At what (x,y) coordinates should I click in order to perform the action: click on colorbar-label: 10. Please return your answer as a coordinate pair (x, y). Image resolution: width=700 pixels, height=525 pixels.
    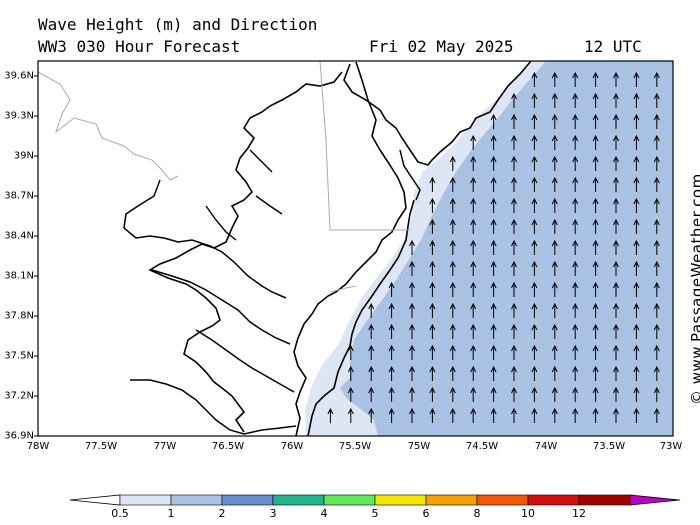
    Looking at the image, I should click on (528, 513).